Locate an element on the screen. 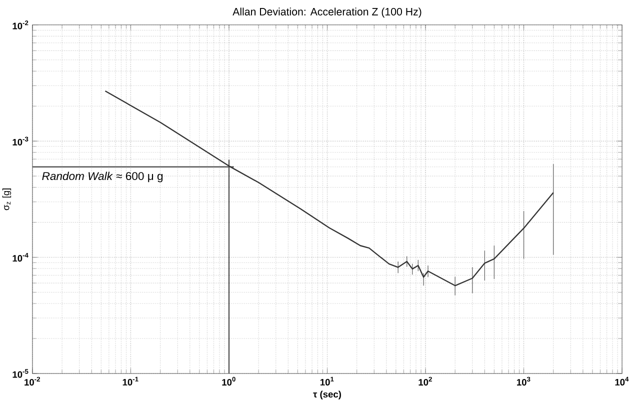 This screenshot has width=633, height=403. y-tick-label: 10$^{-3}$ is located at coordinates (20, 141).